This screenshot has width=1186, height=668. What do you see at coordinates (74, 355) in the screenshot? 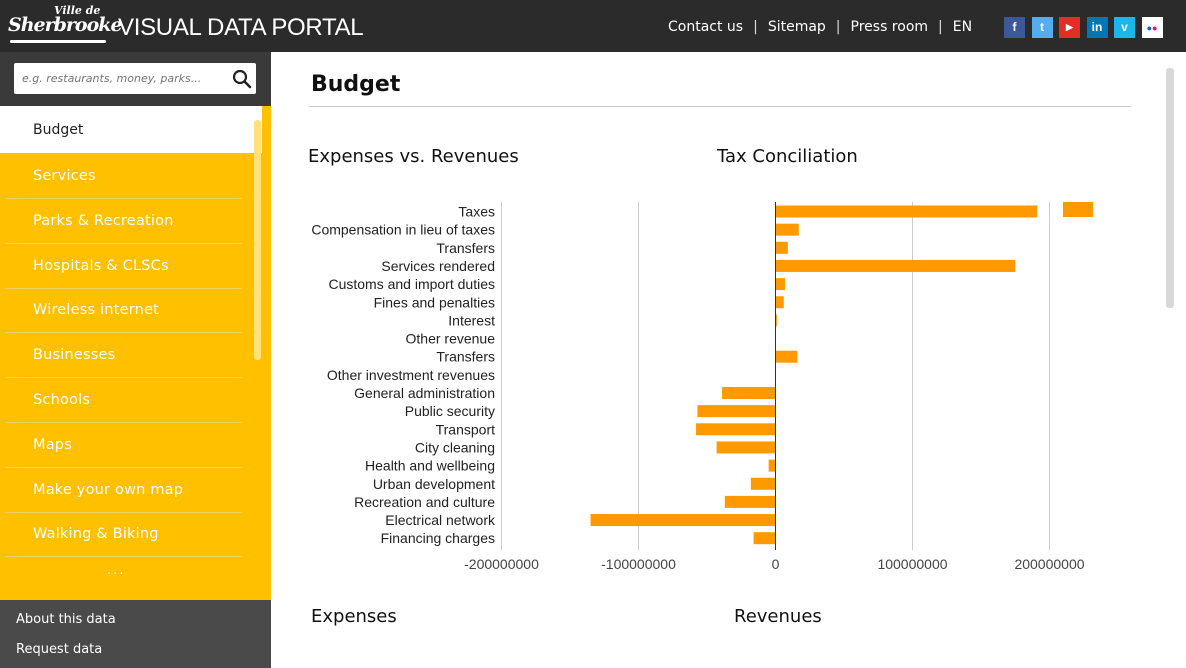
I see `sidebar-item-label: Businesses` at bounding box center [74, 355].